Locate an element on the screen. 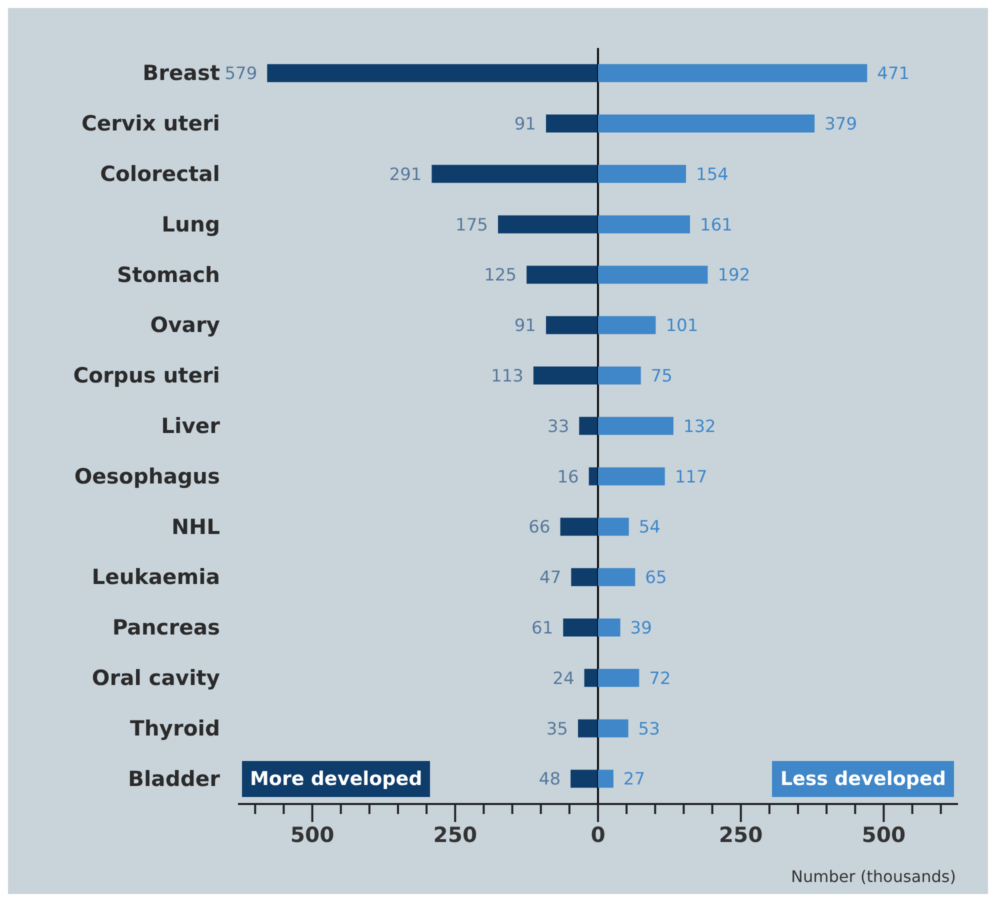 The width and height of the screenshot is (997, 902). y-tick-label: NHL is located at coordinates (195, 526).